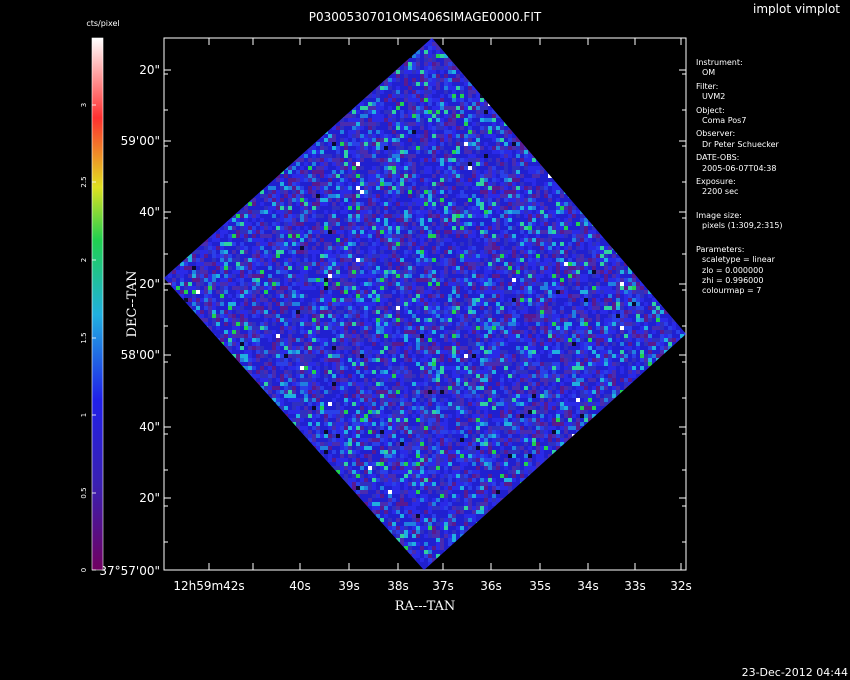  I want to click on x-axis-label: RA---TAN, so click(425, 606).